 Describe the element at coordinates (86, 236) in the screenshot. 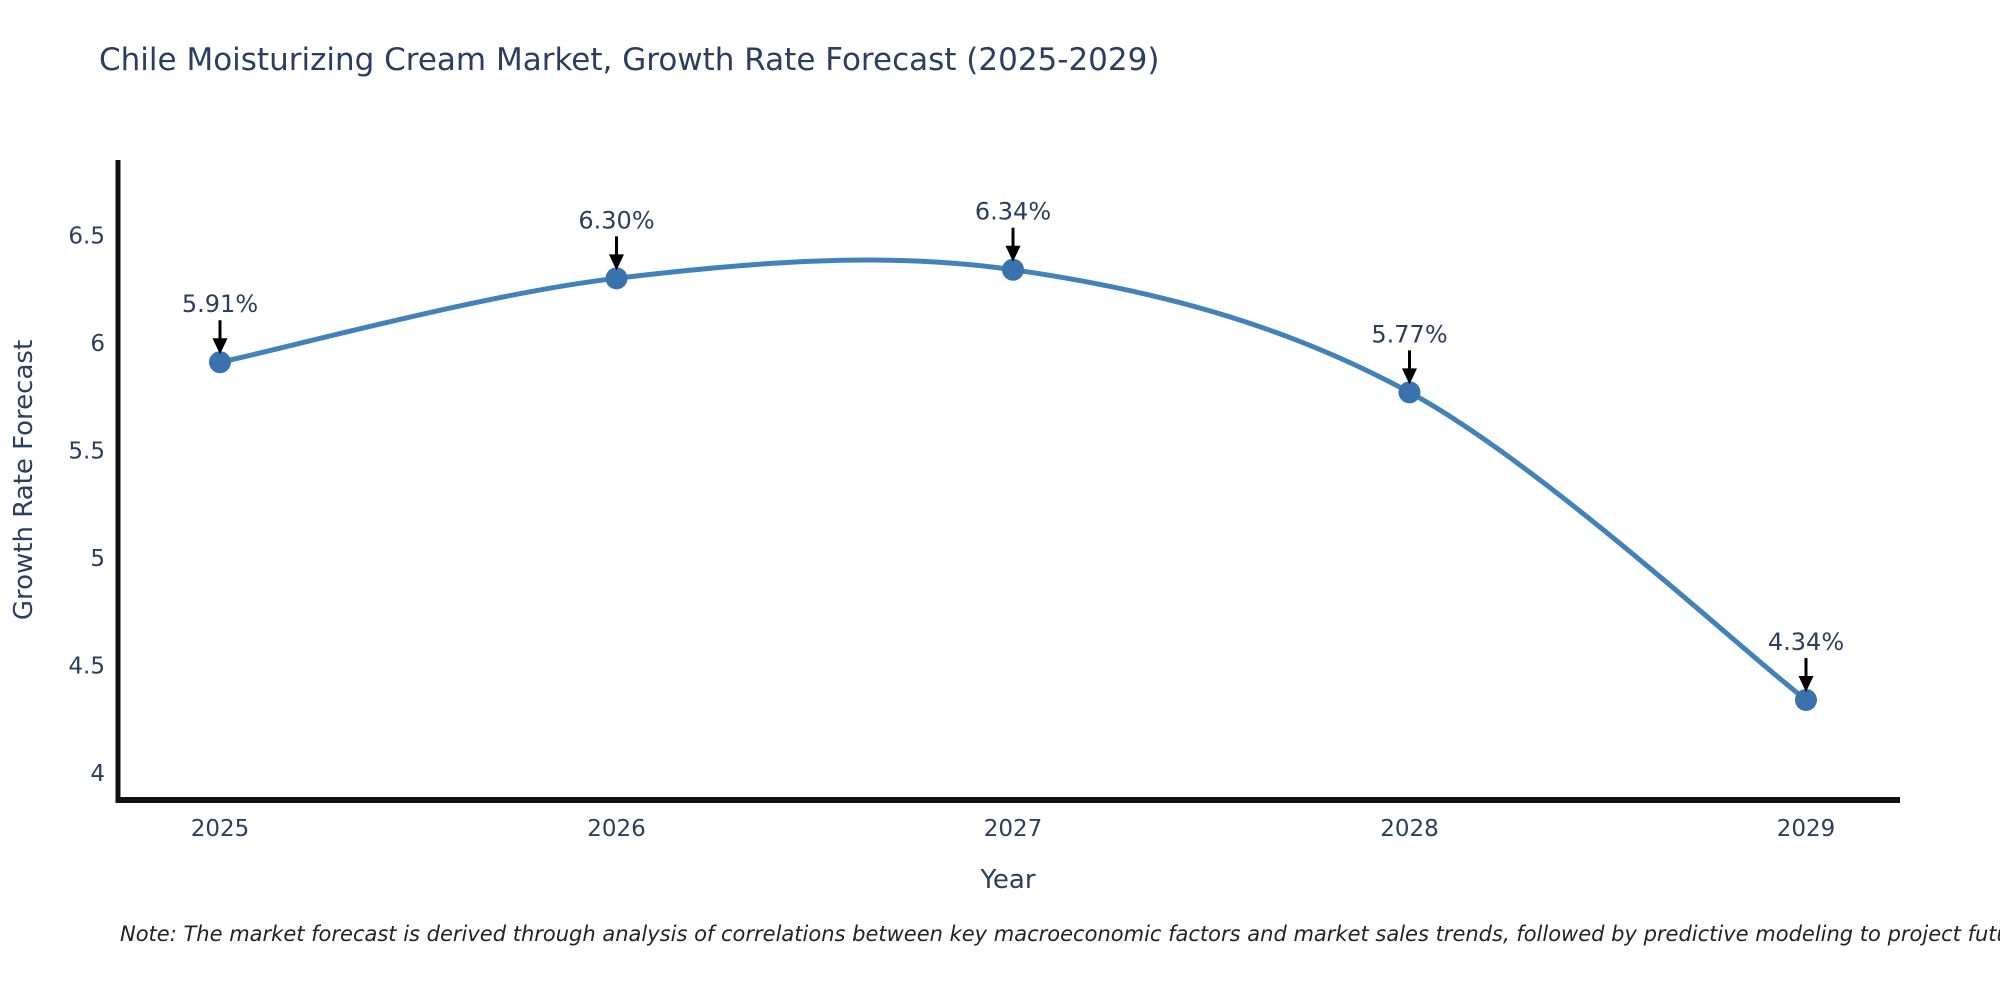

I see `y-tick-label: 6.5` at that location.